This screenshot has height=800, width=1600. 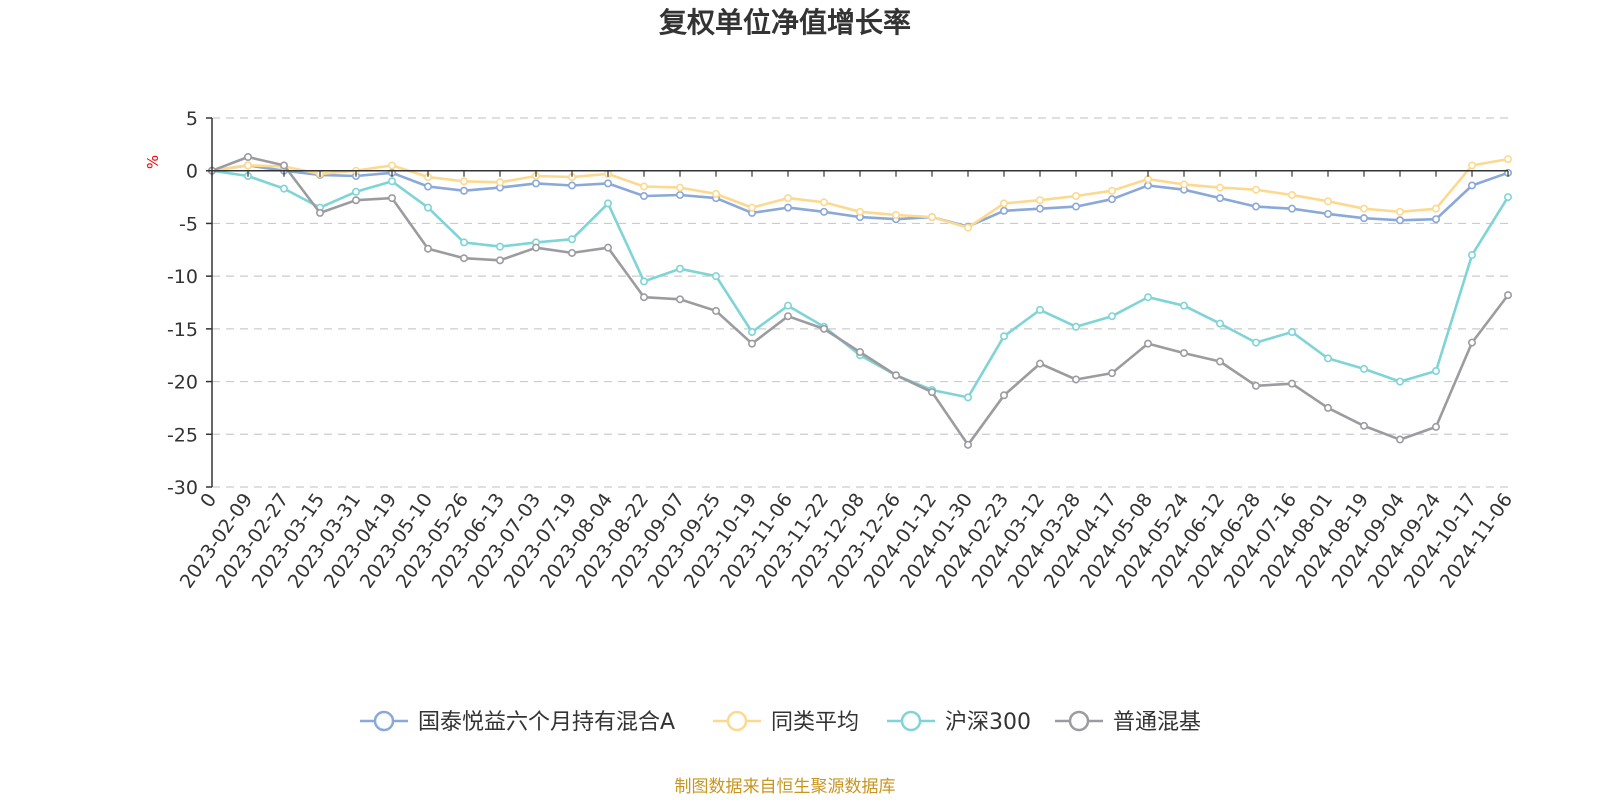 I want to click on legend-item: 普通混基, so click(x=1128, y=722).